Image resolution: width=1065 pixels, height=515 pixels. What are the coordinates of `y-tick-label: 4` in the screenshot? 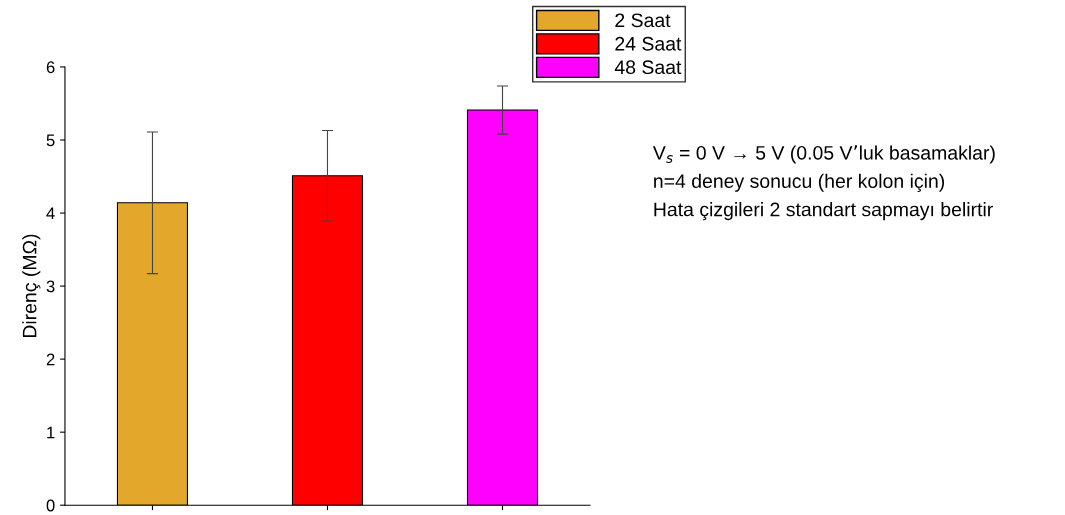 It's located at (50, 213).